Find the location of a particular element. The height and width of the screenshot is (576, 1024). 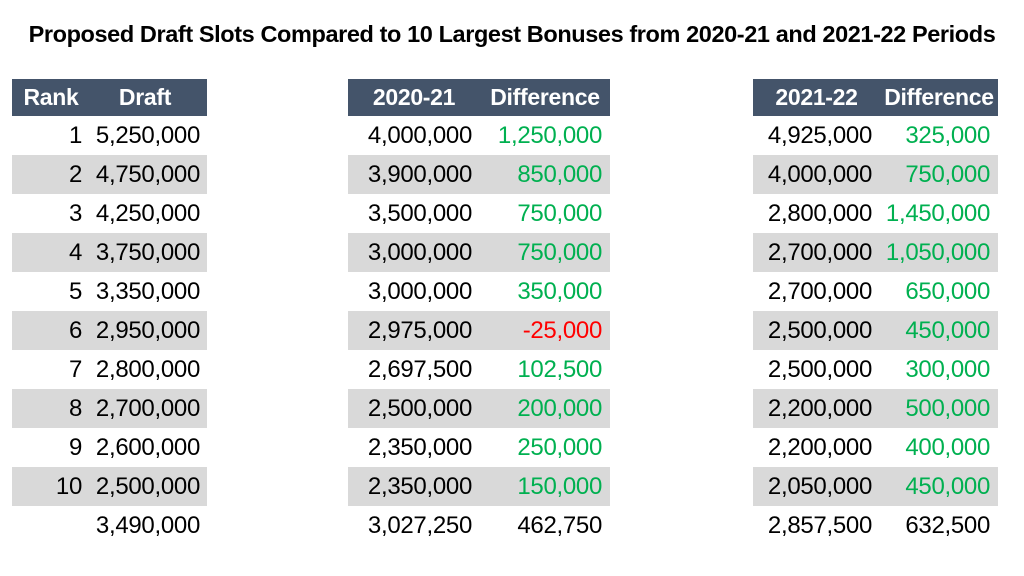

difference-cell: 200,000 is located at coordinates (559, 408).